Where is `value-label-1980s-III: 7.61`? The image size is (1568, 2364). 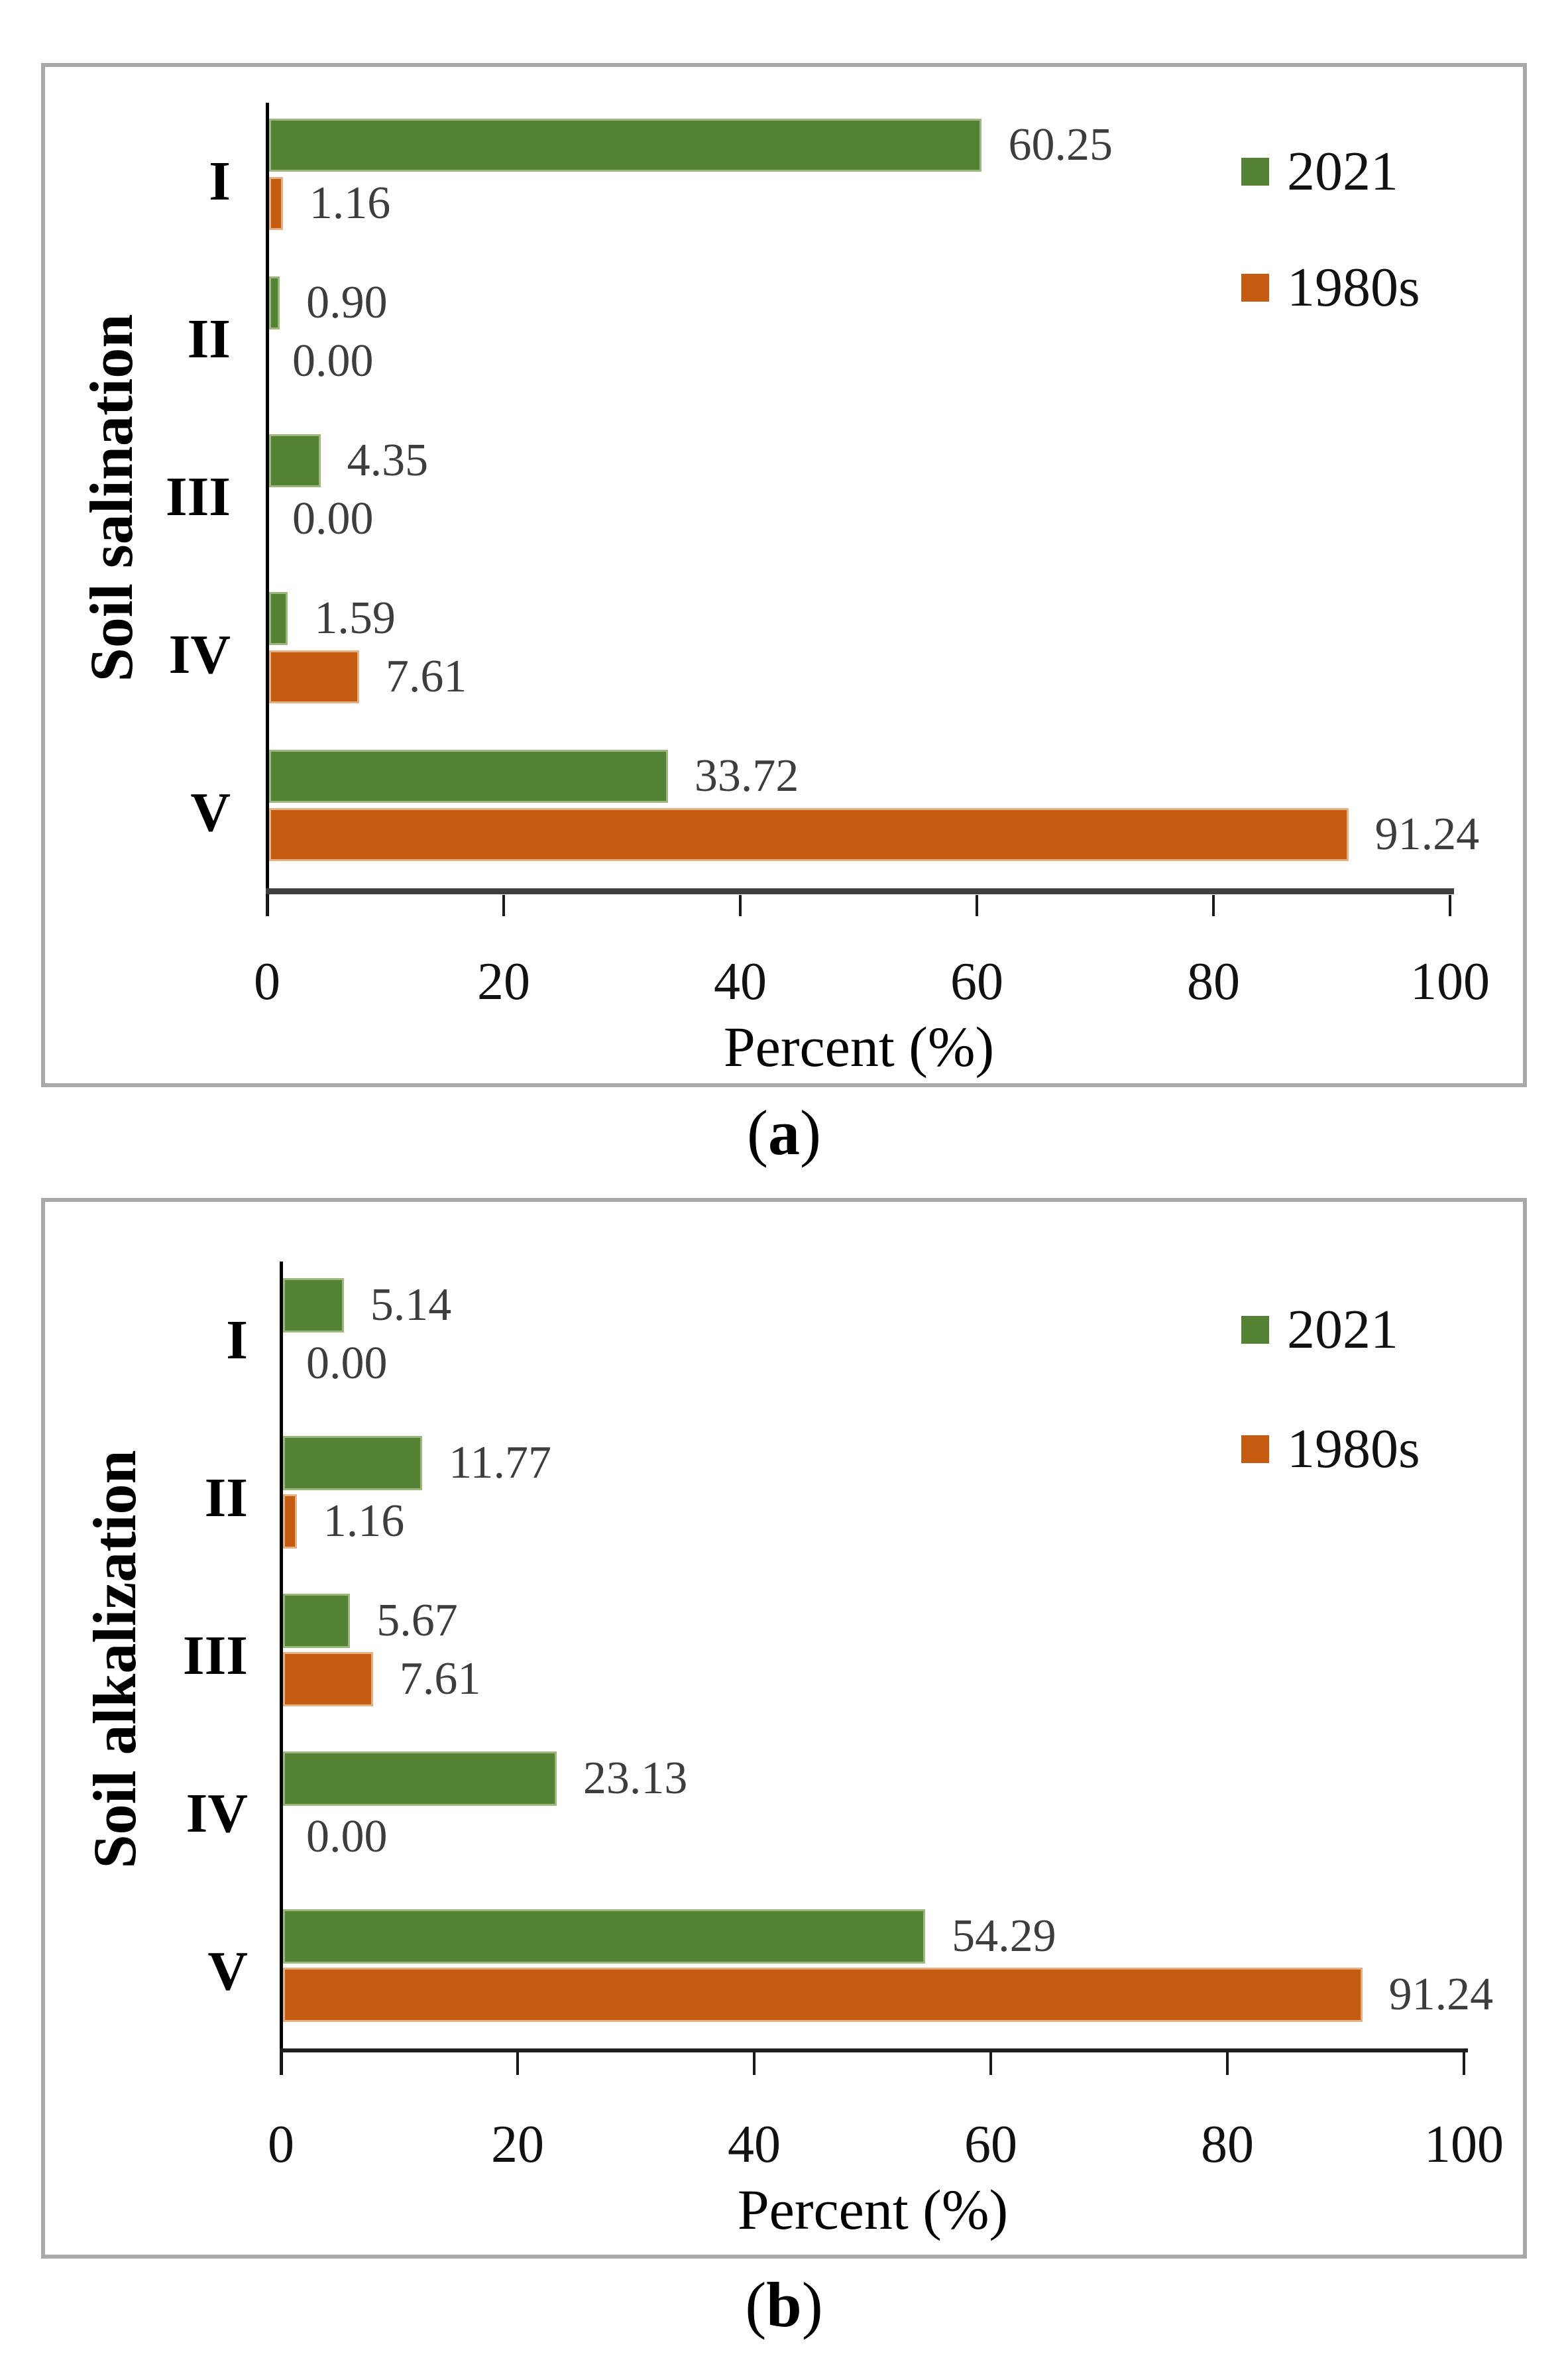 value-label-1980s-III: 7.61 is located at coordinates (440, 1678).